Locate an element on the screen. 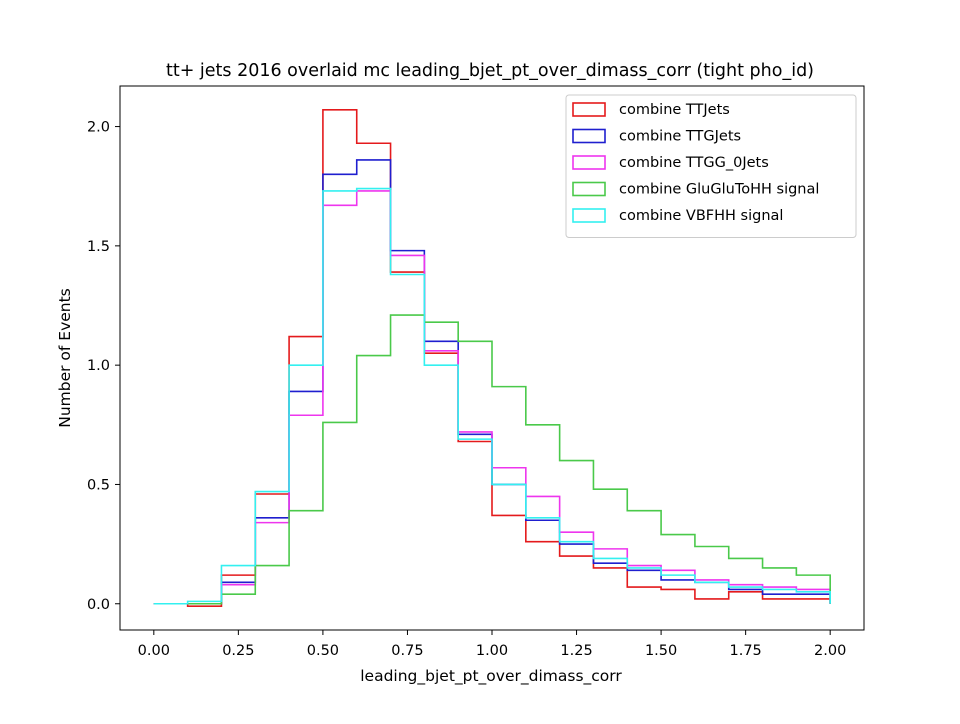 The image size is (960, 724). y-tick-label-1: 0.5 is located at coordinates (98, 485).